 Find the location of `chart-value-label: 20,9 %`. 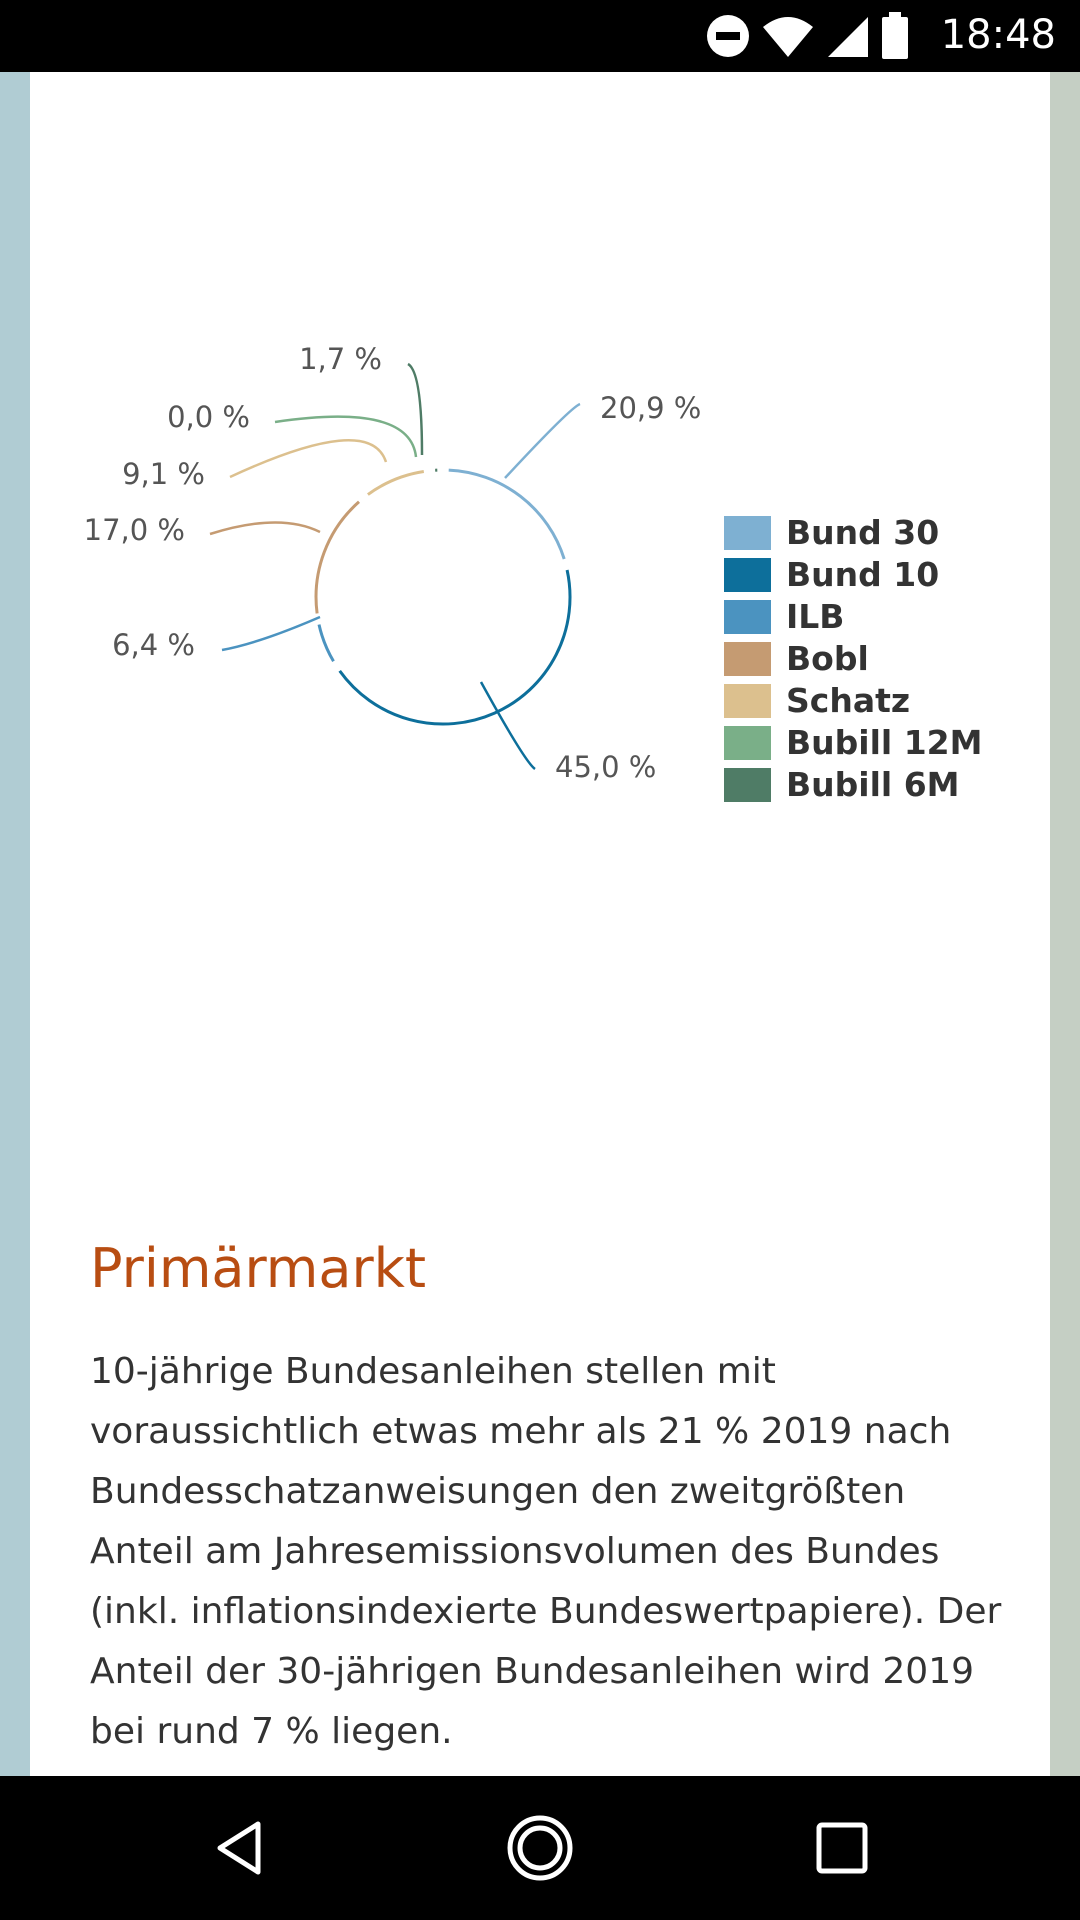

chart-value-label: 20,9 % is located at coordinates (650, 408).